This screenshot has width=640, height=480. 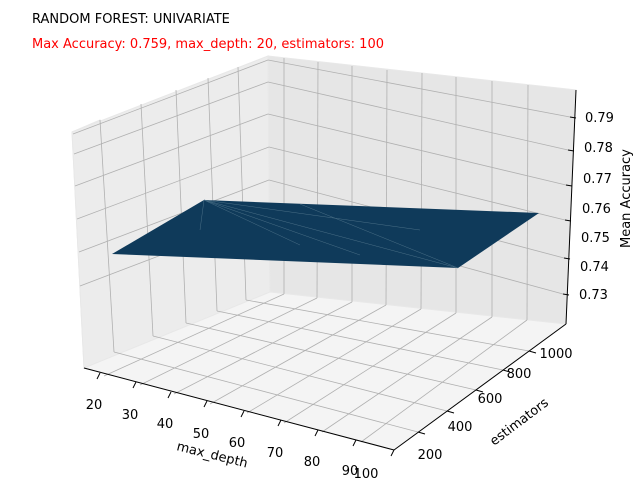 What do you see at coordinates (350, 471) in the screenshot?
I see `x-tick-label: 90` at bounding box center [350, 471].